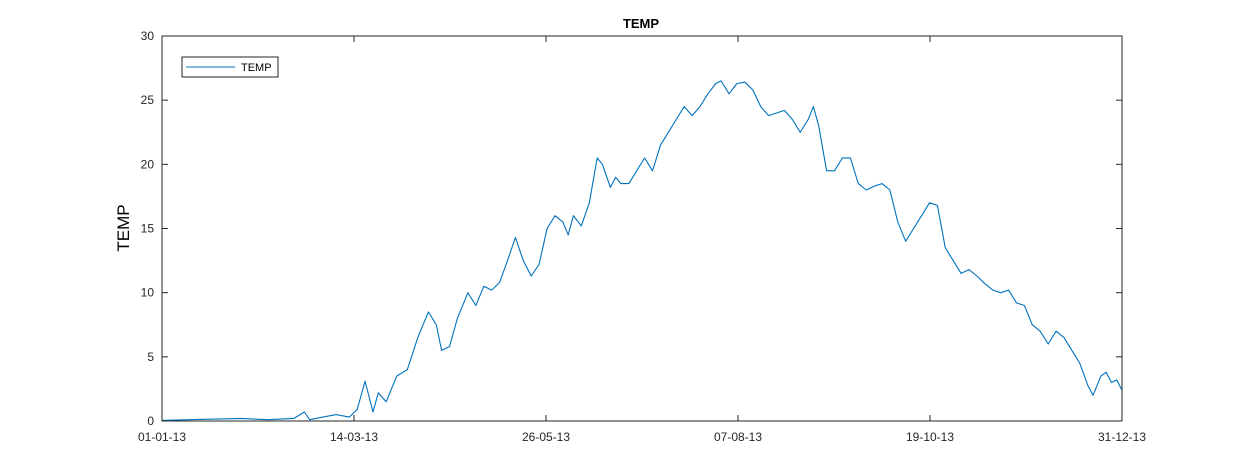  I want to click on y-tick-label: 0, so click(150, 421).